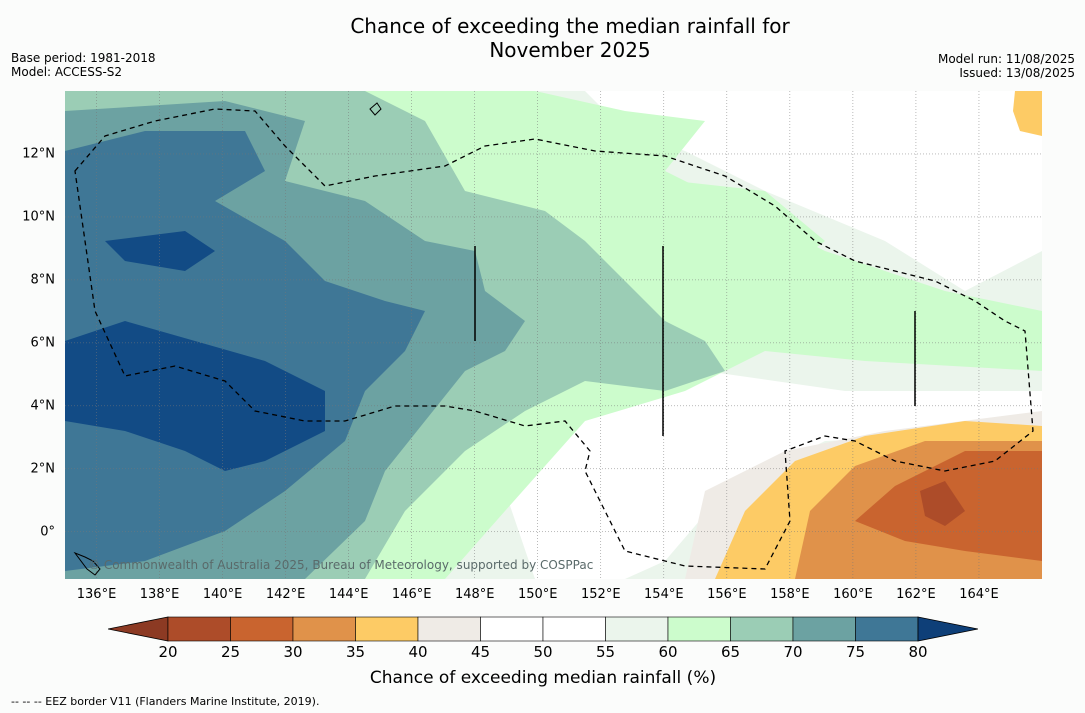  What do you see at coordinates (730, 652) in the screenshot?
I see `colorbar-tick-label: 65` at bounding box center [730, 652].